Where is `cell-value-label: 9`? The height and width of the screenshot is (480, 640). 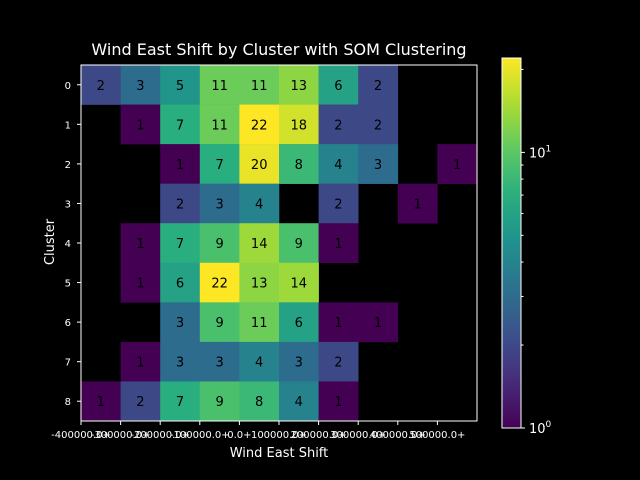
cell-value-label: 9 is located at coordinates (219, 323).